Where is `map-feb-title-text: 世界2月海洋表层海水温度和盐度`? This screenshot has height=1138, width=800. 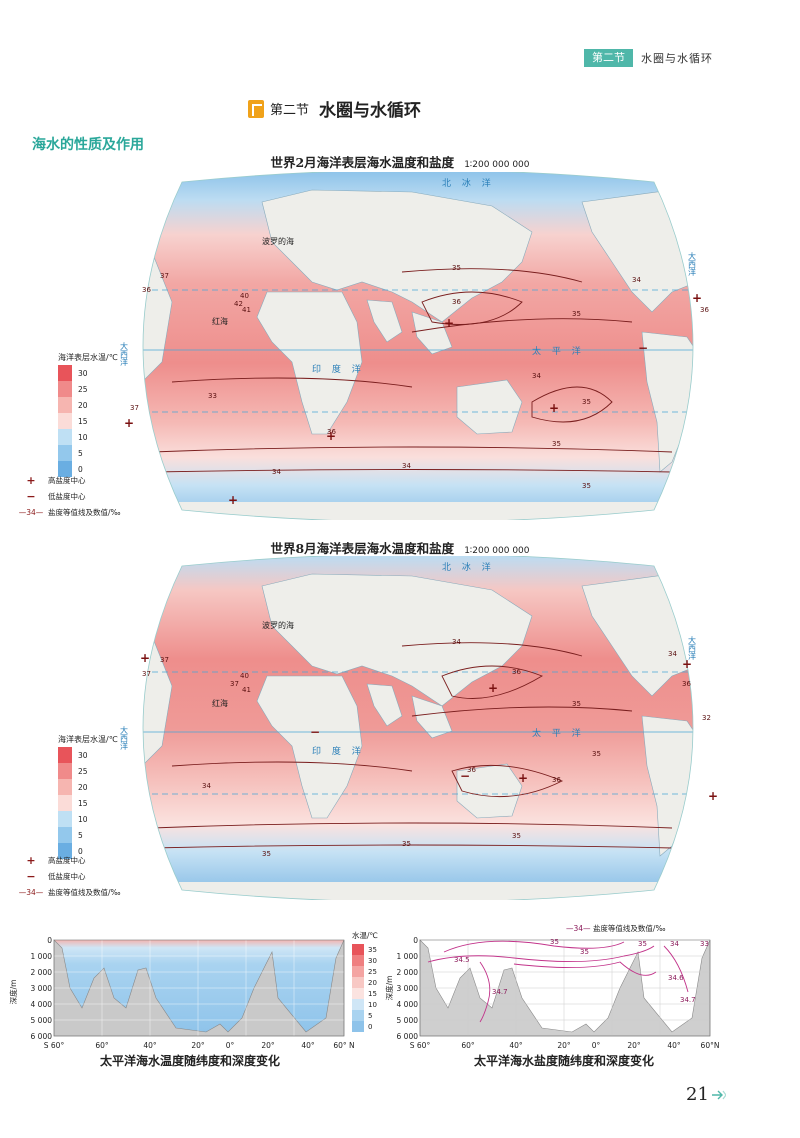 map-feb-title-text: 世界2月海洋表层海水温度和盐度 is located at coordinates (362, 162).